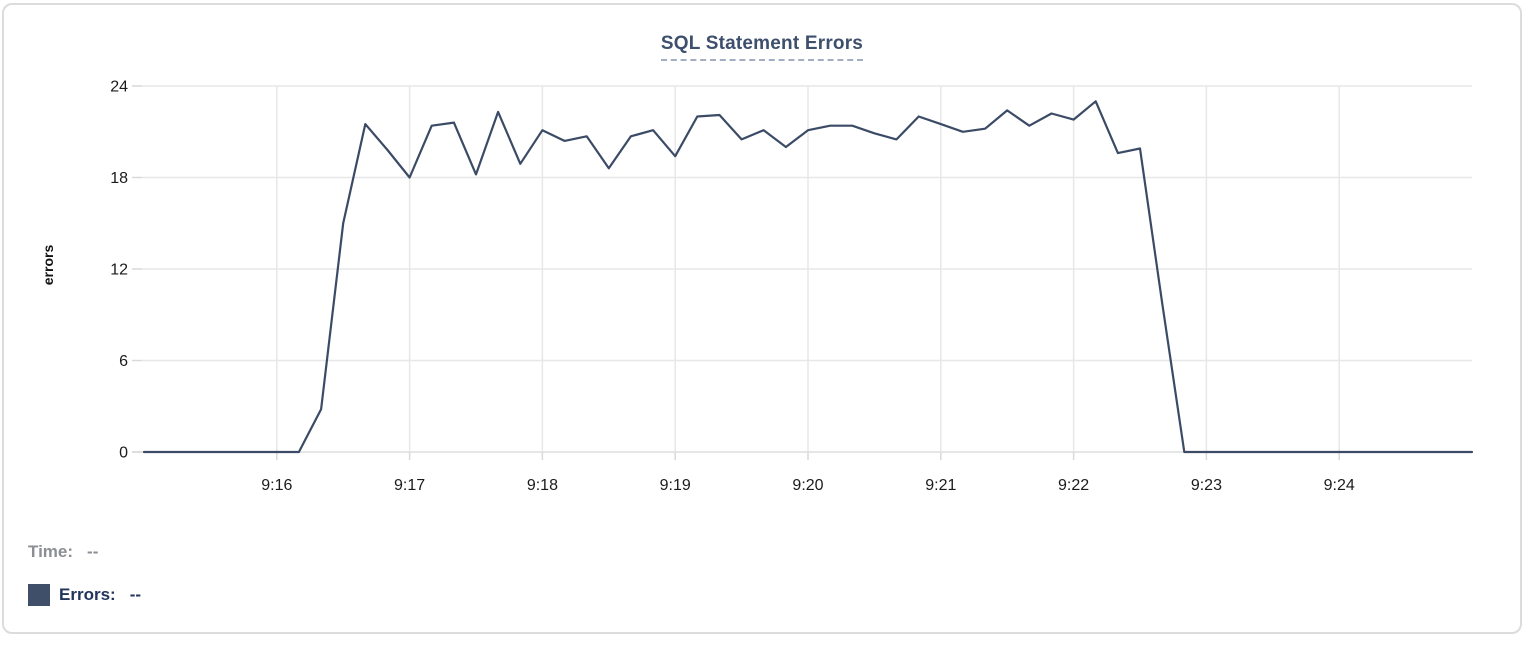 This screenshot has width=1528, height=652. Describe the element at coordinates (276, 485) in the screenshot. I see `x-tick-label: 9:16` at that location.